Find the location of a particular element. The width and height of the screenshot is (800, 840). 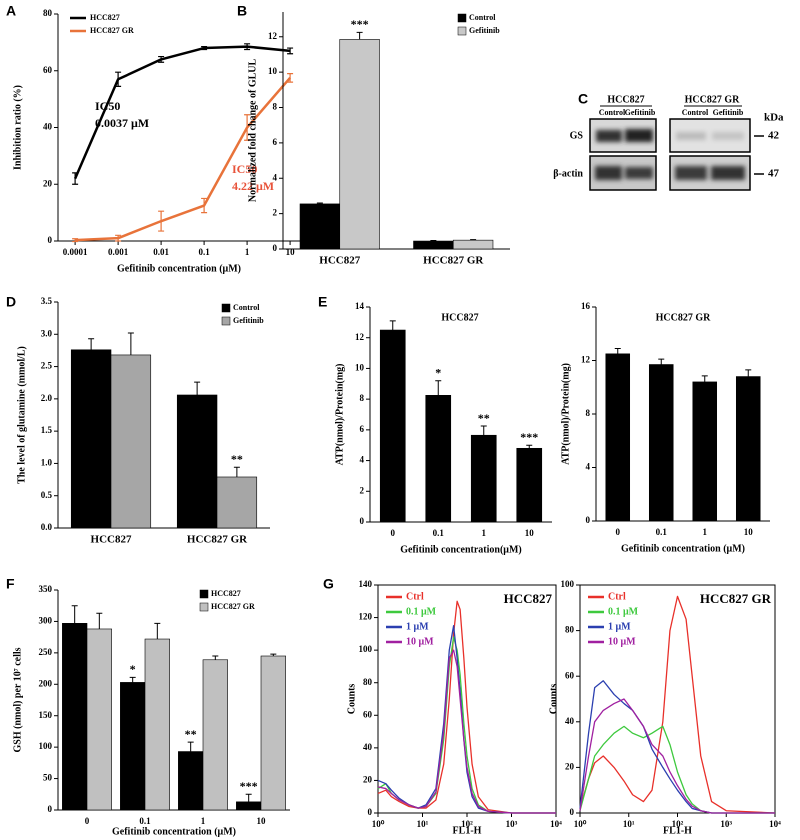

y-axis-label: Counts is located at coordinates (553, 699).